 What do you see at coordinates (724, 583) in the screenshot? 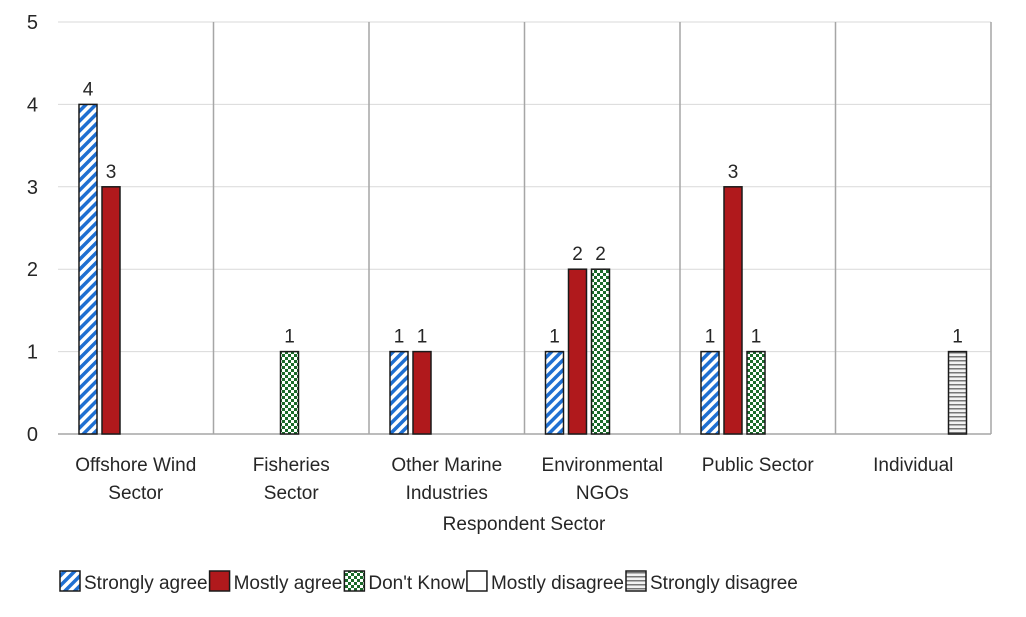
I see `legend-label: Strongly disagree` at bounding box center [724, 583].